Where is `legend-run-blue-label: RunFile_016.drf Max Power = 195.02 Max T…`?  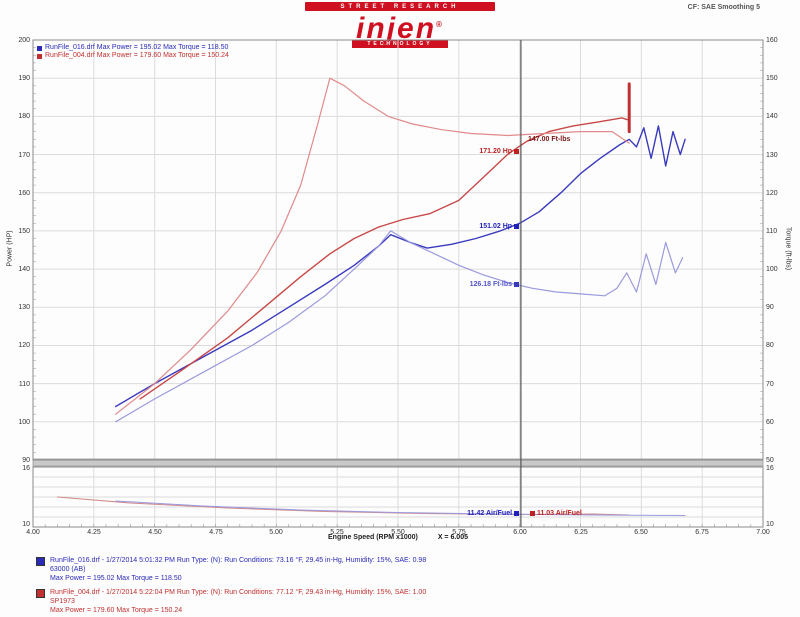
legend-run-blue-label: RunFile_016.drf Max Power = 195.02 Max T… is located at coordinates (137, 47).